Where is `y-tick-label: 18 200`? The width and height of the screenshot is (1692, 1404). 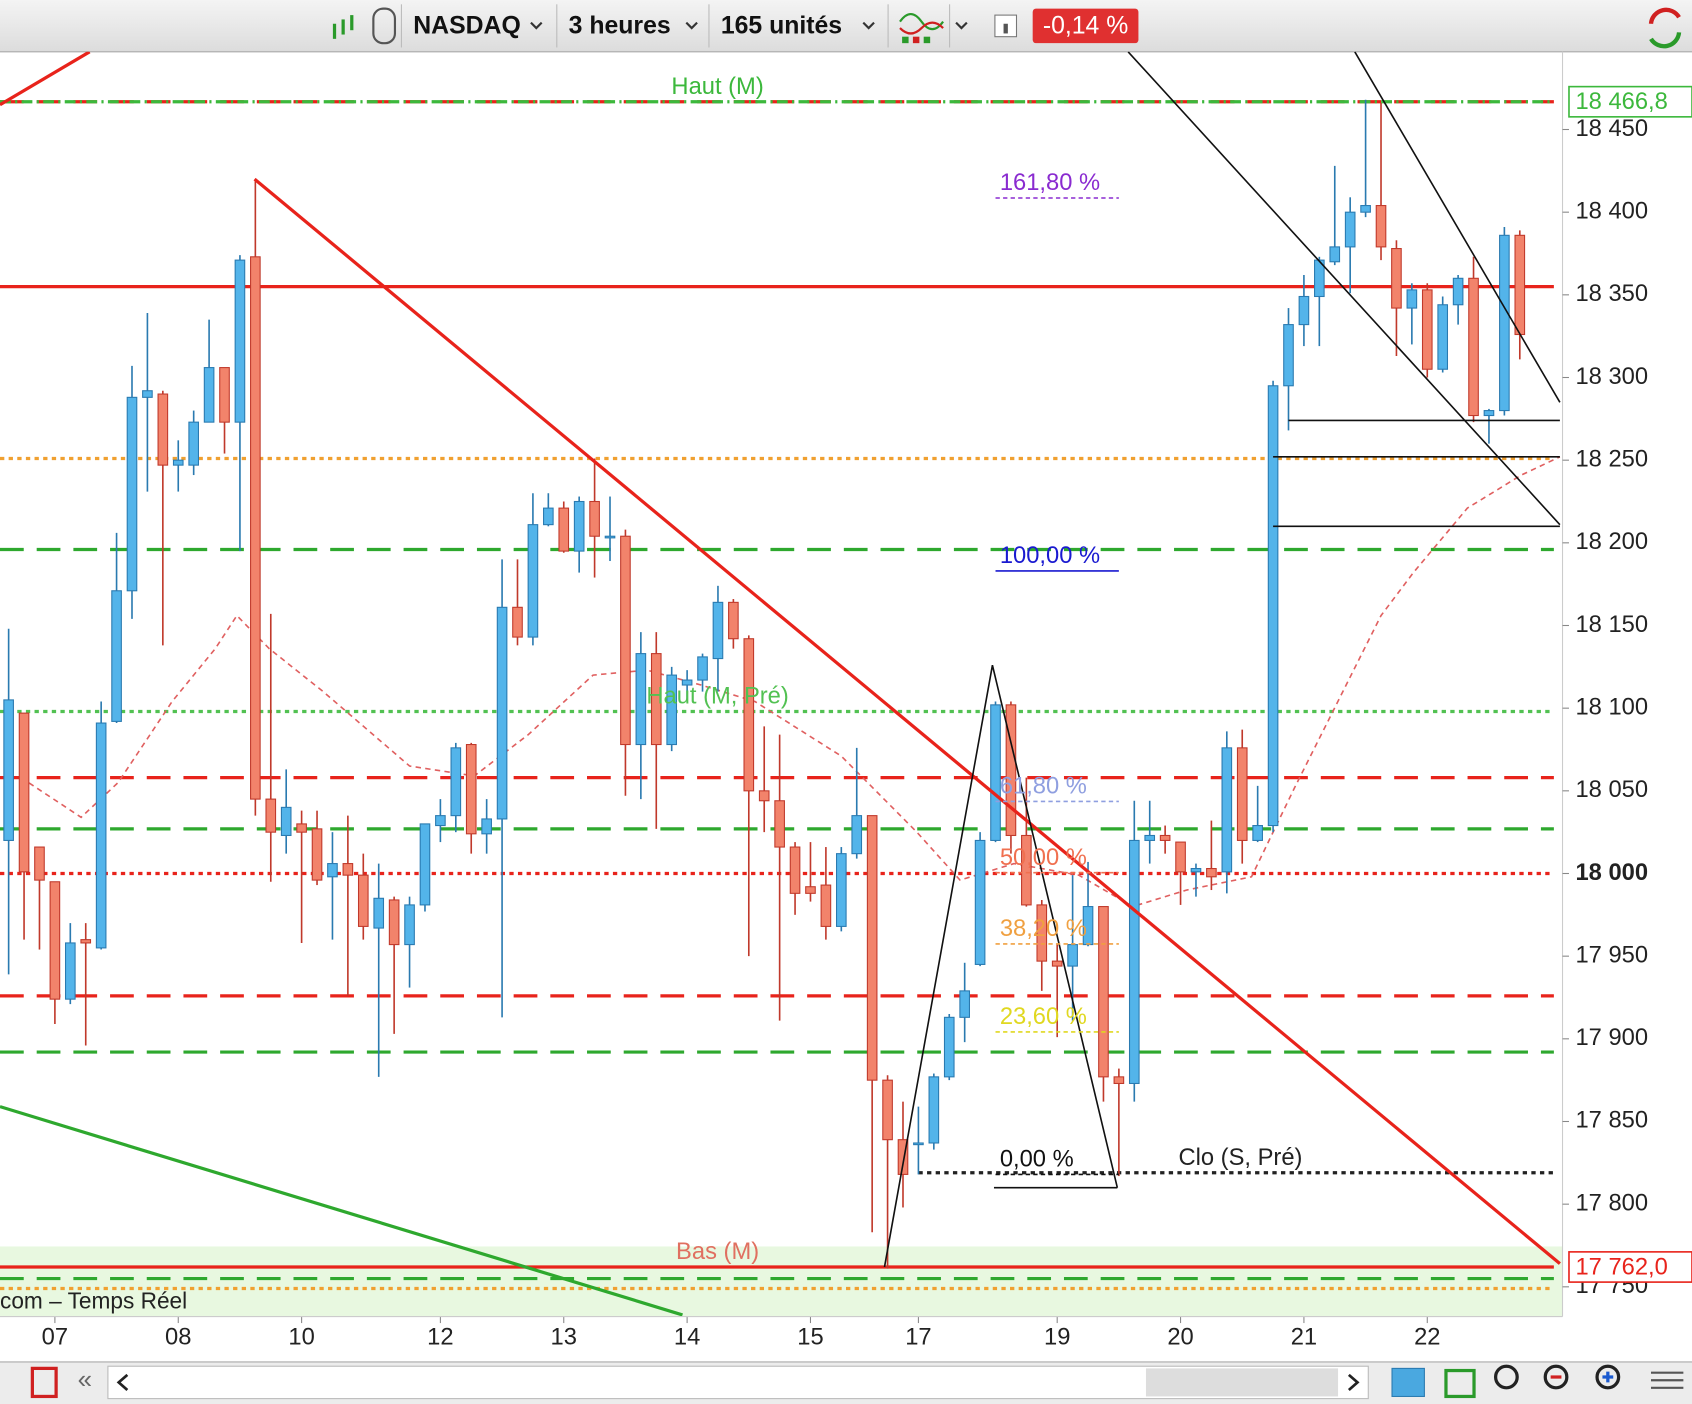
y-tick-label: 18 200 is located at coordinates (1611, 542).